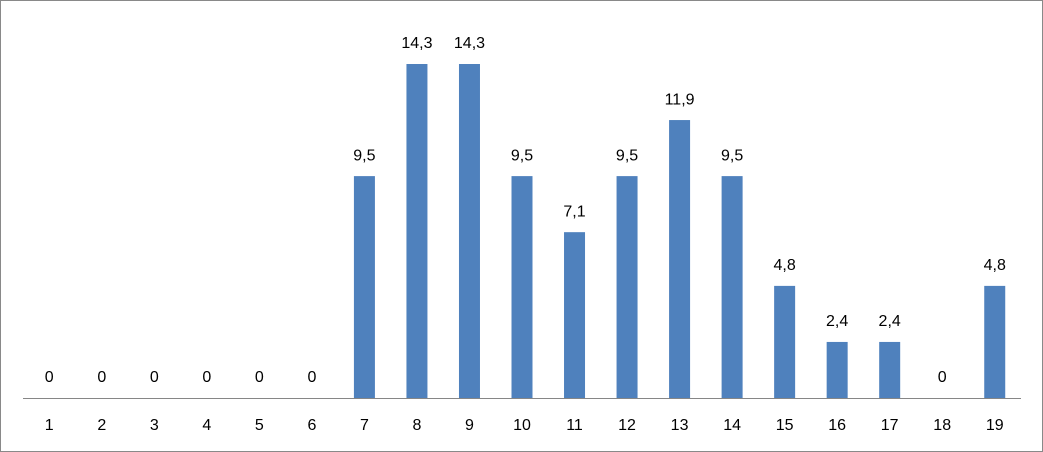 The width and height of the screenshot is (1043, 452). What do you see at coordinates (890, 425) in the screenshot?
I see `x-tick-label: 17` at bounding box center [890, 425].